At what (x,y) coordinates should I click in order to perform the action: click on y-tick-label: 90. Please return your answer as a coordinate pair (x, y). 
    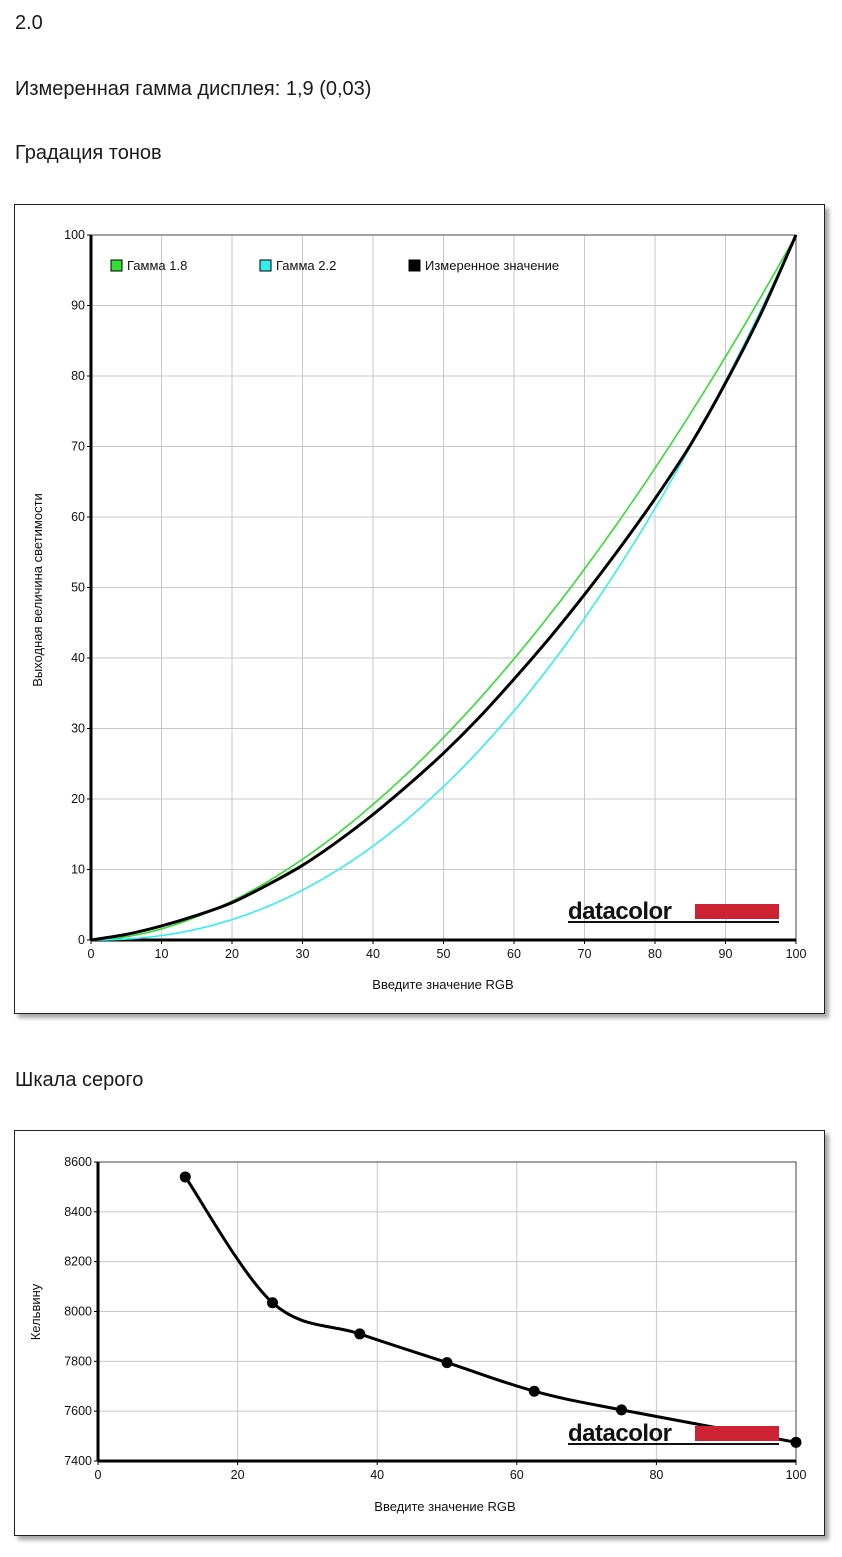
    Looking at the image, I should click on (78, 306).